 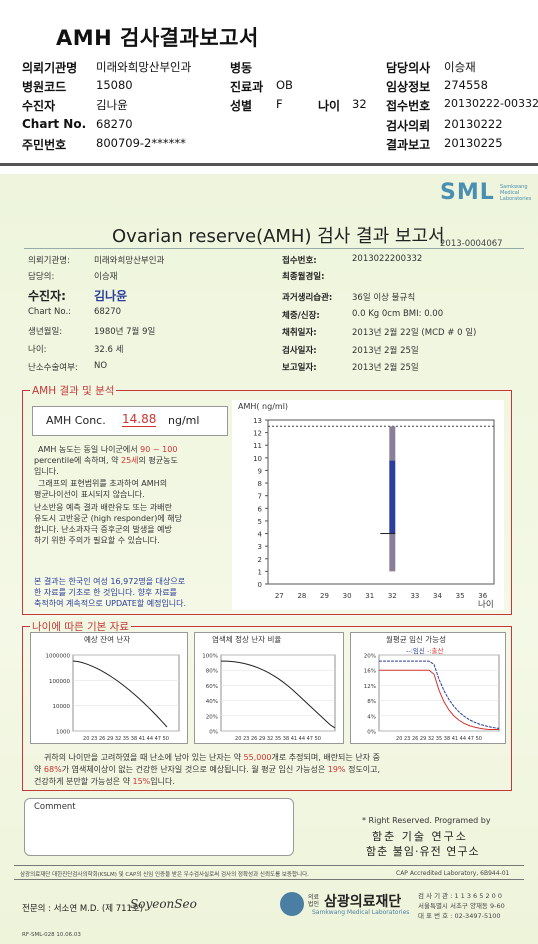 What do you see at coordinates (89, 494) in the screenshot?
I see `analysis-l5: 평균나이선이 표시되지 않습니다.` at bounding box center [89, 494].